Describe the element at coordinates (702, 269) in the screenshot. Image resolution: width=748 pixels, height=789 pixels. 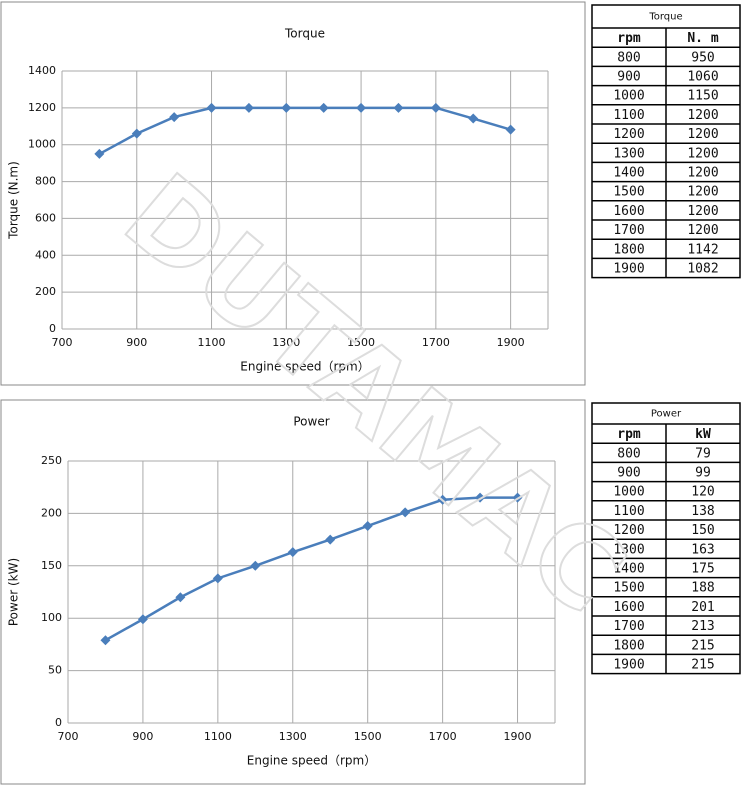
I see `table-cell: 1082` at that location.